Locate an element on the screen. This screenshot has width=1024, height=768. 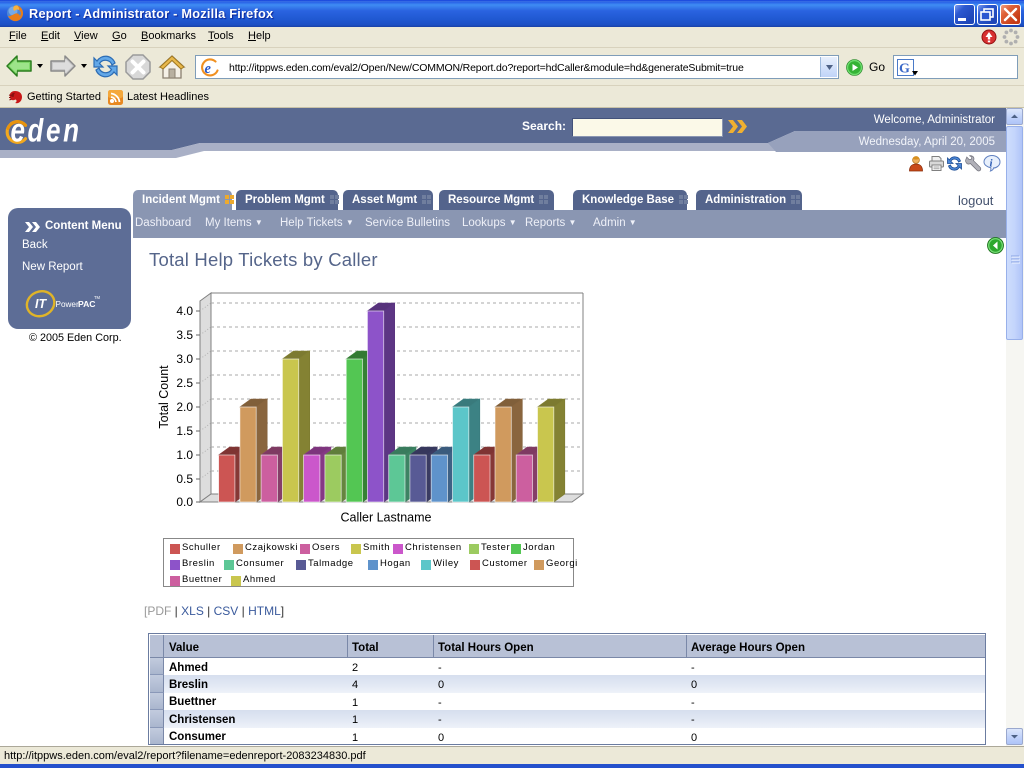
svg-text: i is located at coordinates (992, 164).